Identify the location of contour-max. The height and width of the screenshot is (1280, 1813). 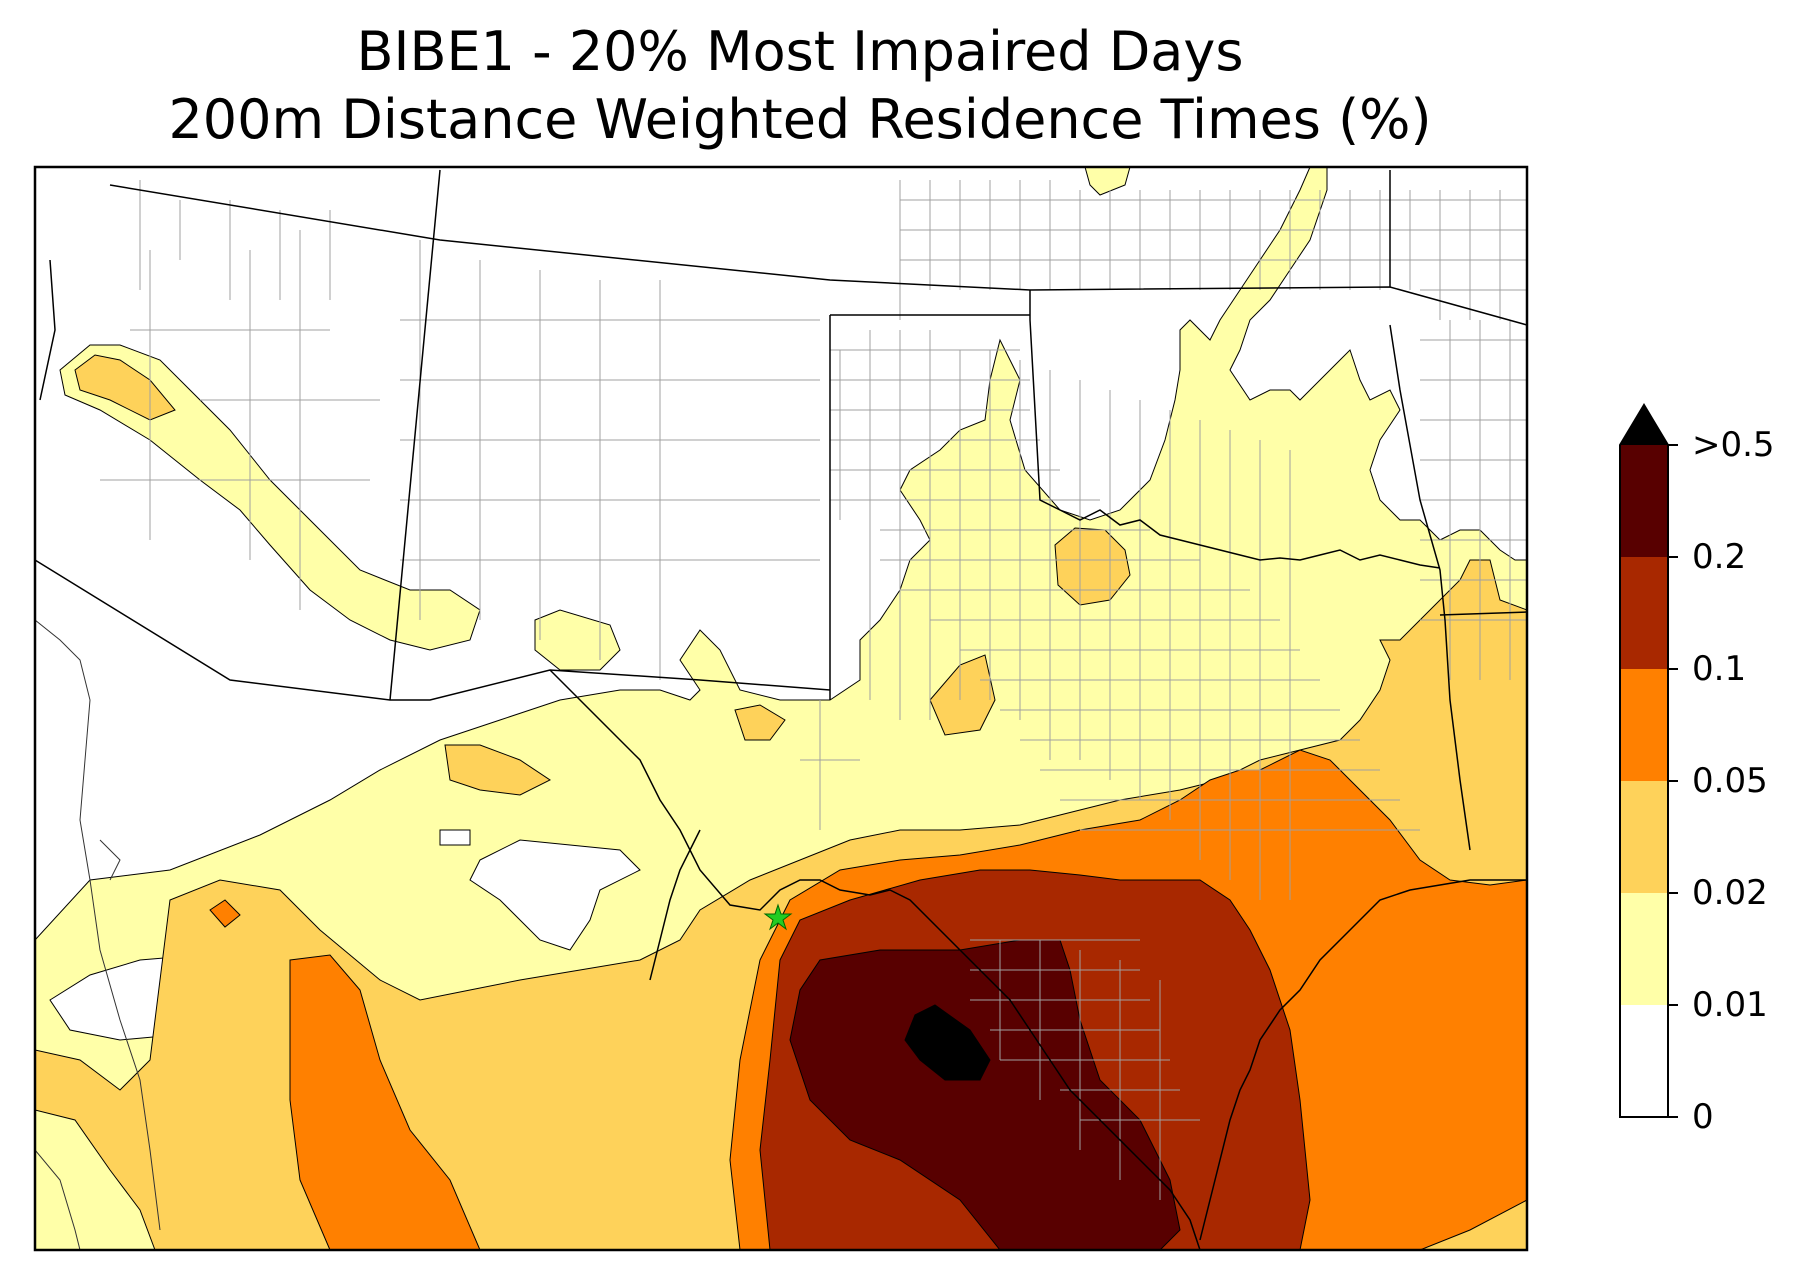
(947, 1042).